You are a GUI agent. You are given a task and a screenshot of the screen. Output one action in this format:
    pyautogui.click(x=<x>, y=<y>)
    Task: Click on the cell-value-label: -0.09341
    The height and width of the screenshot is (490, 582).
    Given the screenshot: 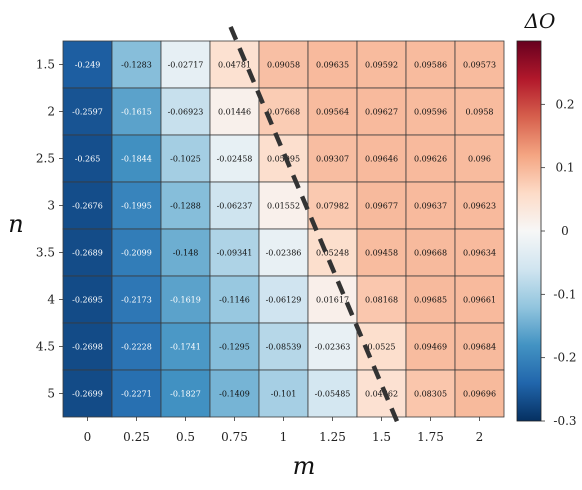 What is the action you would take?
    pyautogui.click(x=235, y=253)
    